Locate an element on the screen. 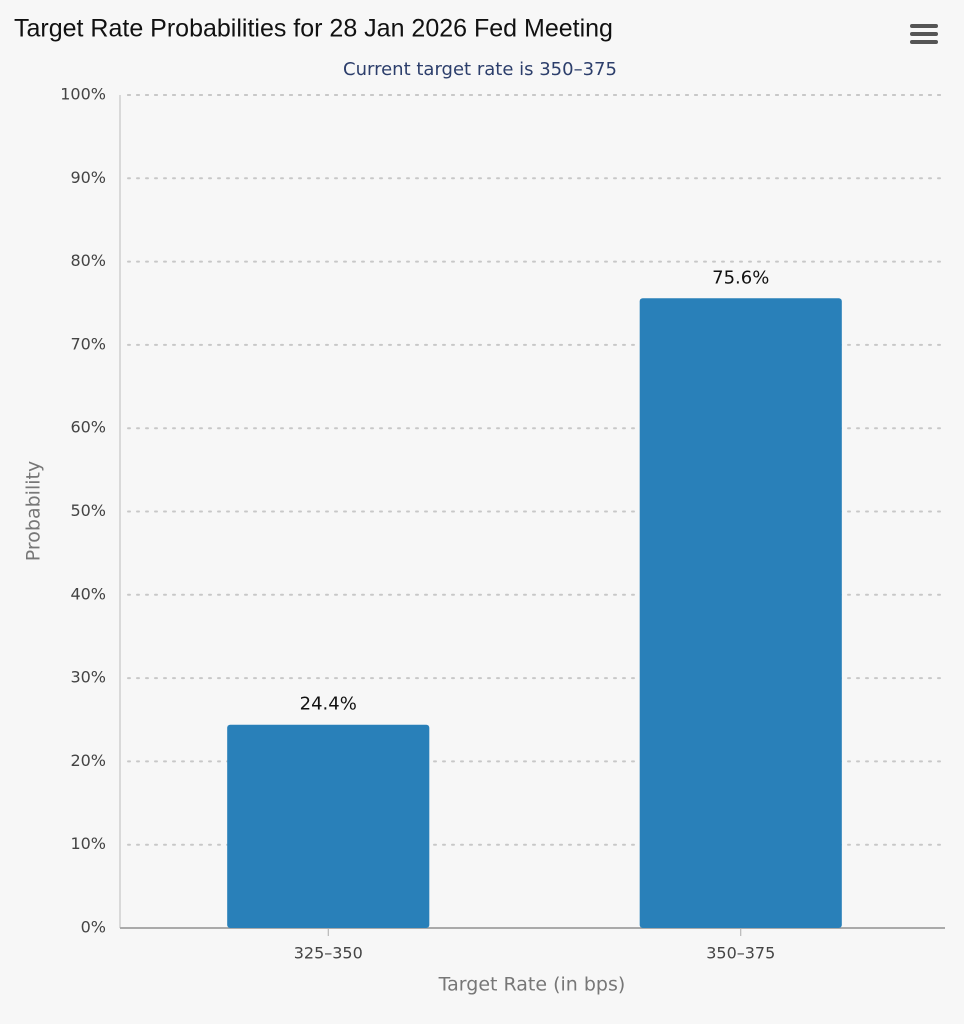 The height and width of the screenshot is (1024, 964). y-tick-label: 10% is located at coordinates (88, 843).